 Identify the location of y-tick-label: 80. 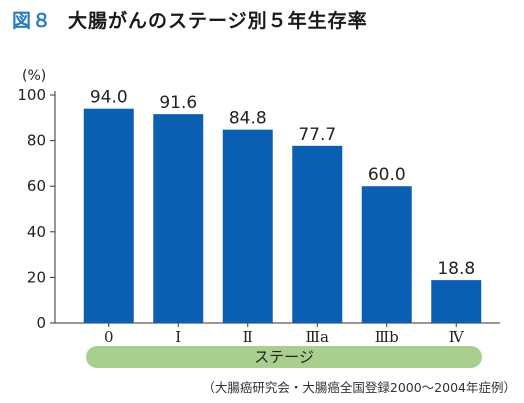
(36, 141).